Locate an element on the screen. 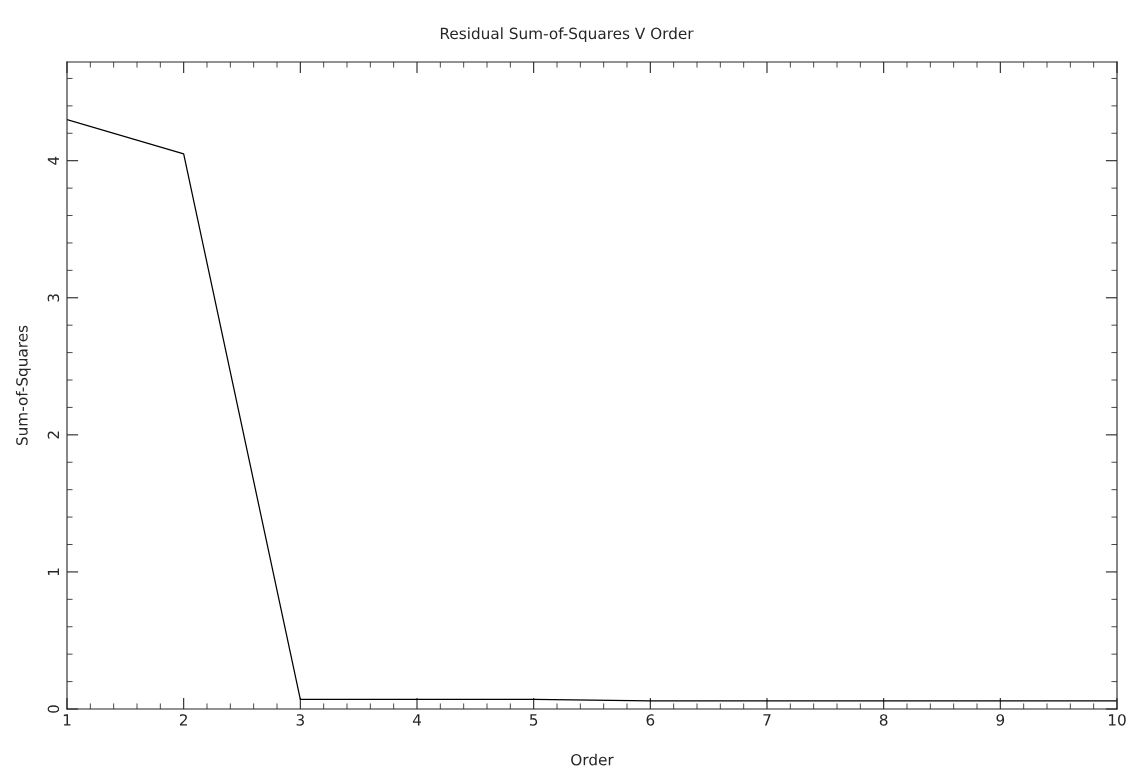 The image size is (1133, 781). x-tick-label: 4 is located at coordinates (416, 720).